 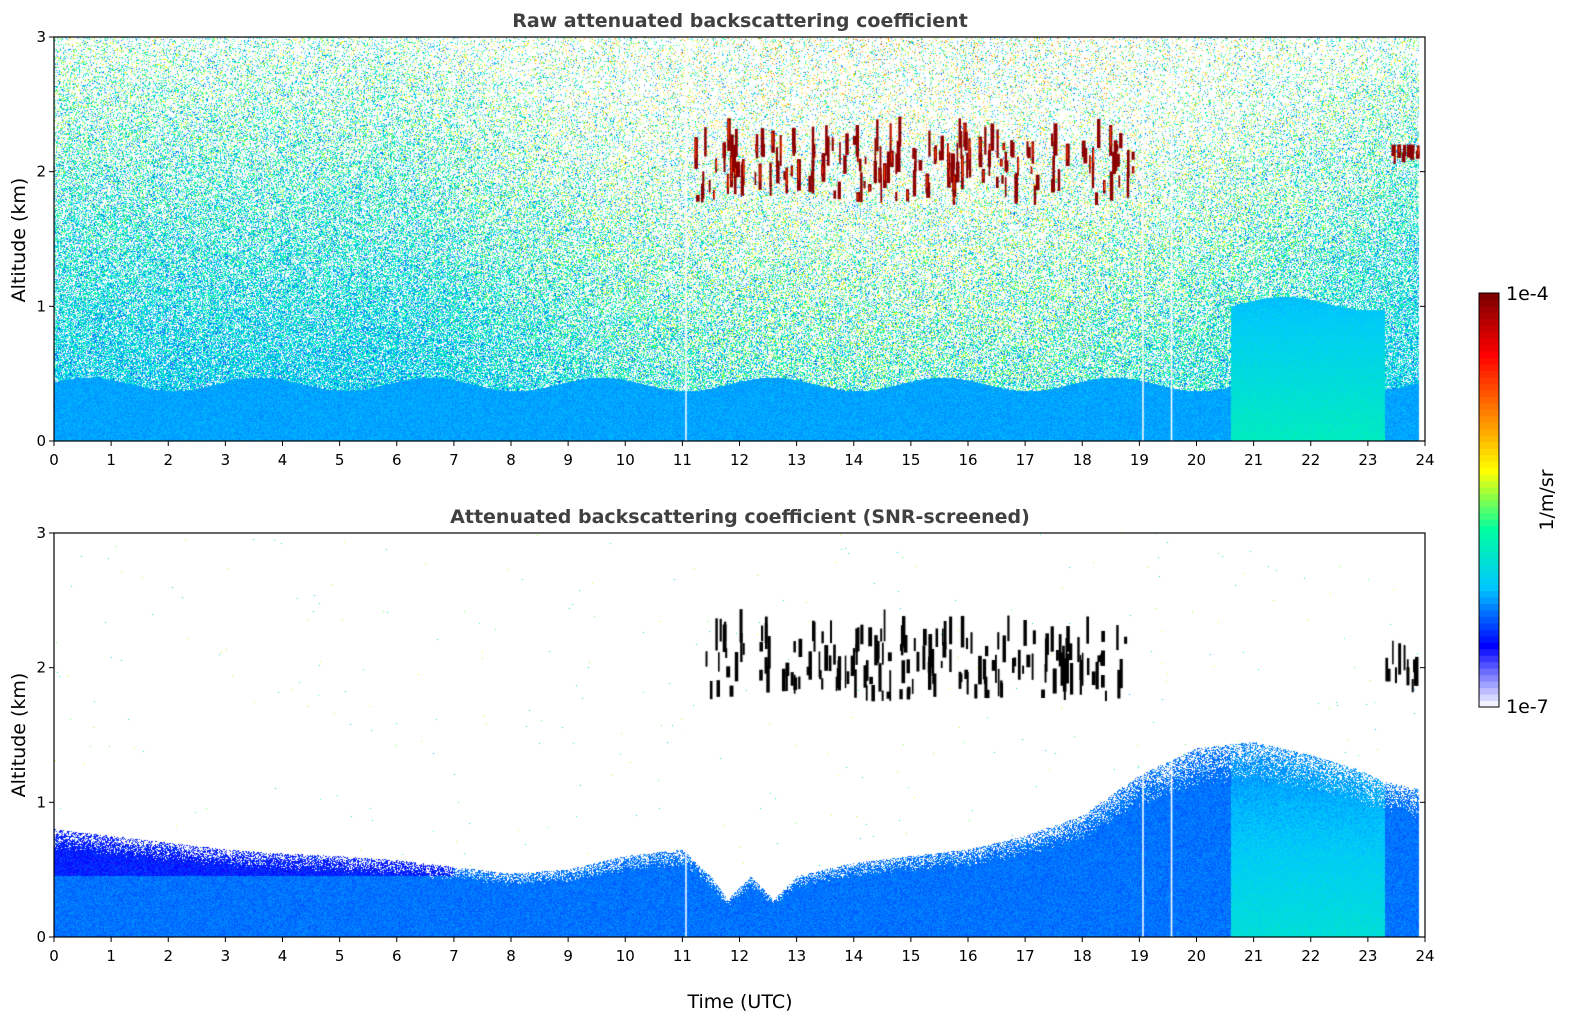 What do you see at coordinates (111, 956) in the screenshot?
I see `x-tick-label-screened-1: 1` at bounding box center [111, 956].